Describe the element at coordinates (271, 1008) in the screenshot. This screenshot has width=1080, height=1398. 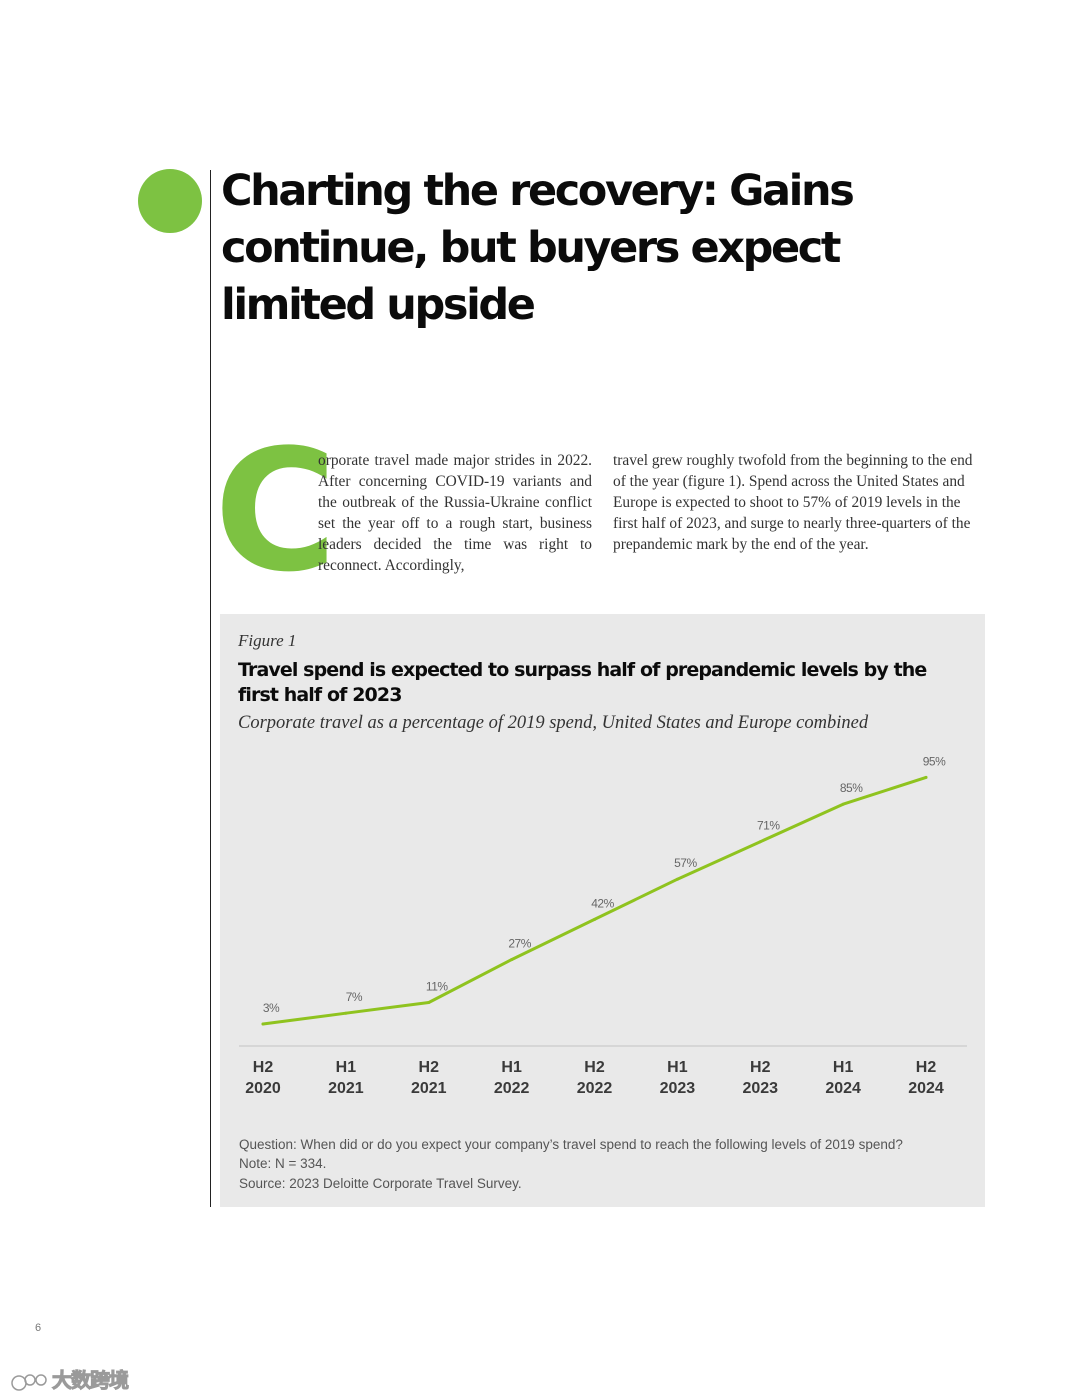
I see `data-label: 3%` at that location.